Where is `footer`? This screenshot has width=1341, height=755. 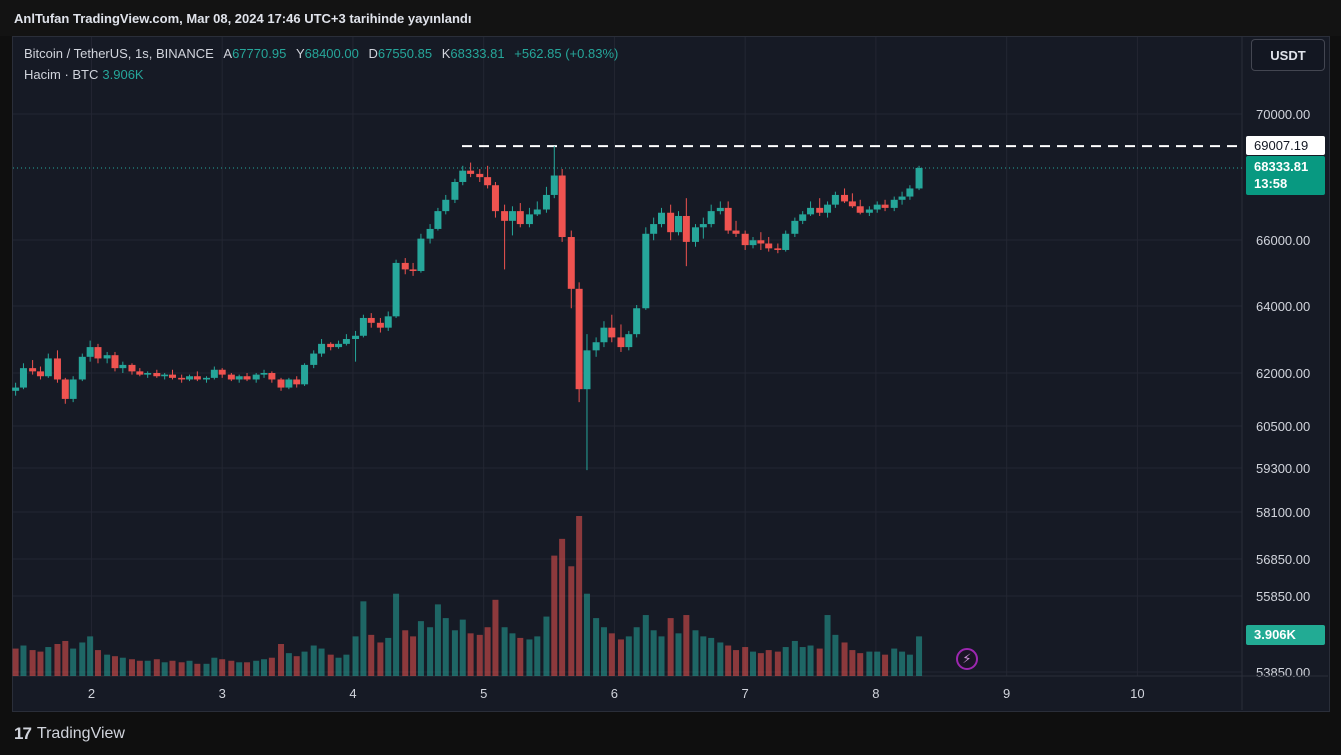 footer is located at coordinates (670, 733).